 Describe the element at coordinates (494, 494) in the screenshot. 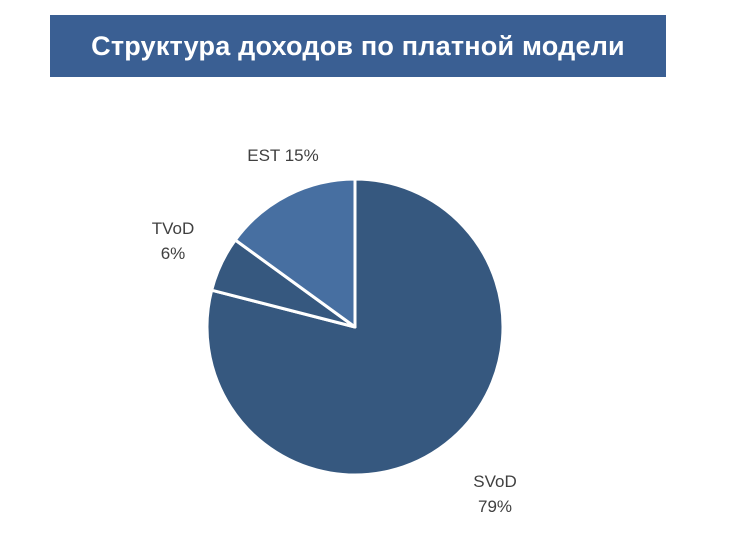

I see `data-label-svod: SVoD 79%` at that location.